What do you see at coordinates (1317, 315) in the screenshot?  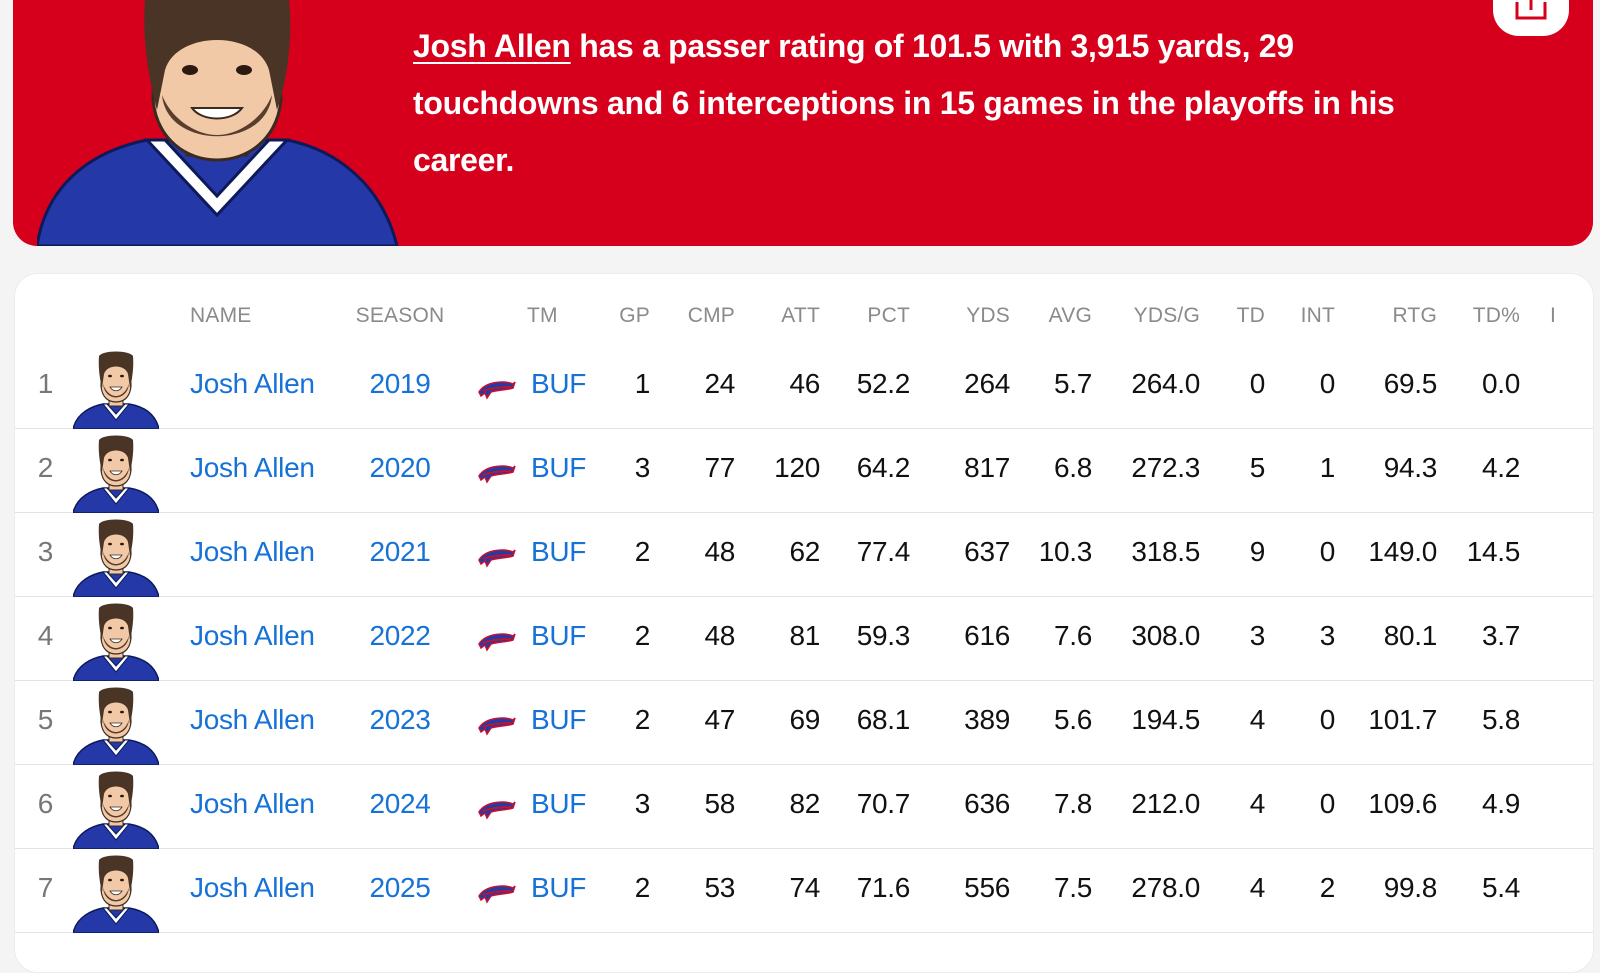 I see `header-int: INT` at bounding box center [1317, 315].